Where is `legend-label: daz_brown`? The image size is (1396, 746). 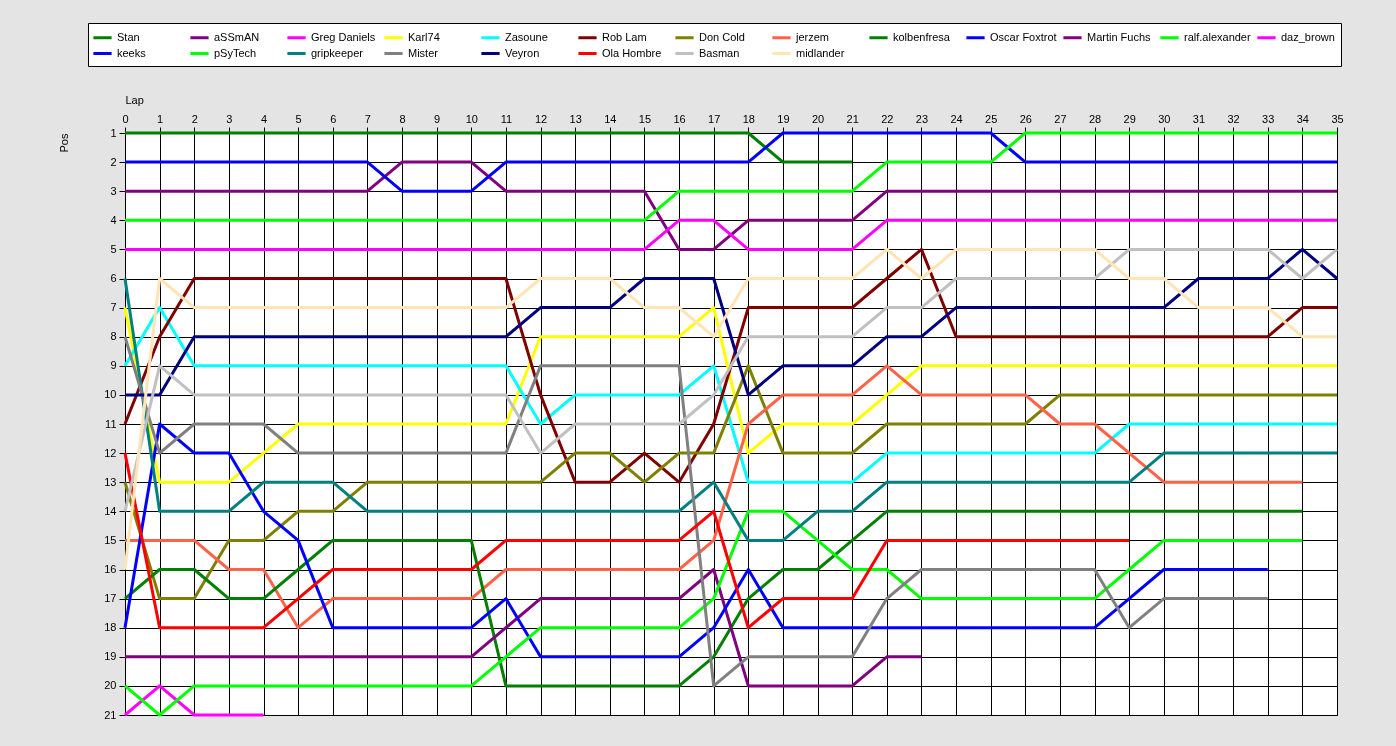
legend-label: daz_brown is located at coordinates (1308, 36).